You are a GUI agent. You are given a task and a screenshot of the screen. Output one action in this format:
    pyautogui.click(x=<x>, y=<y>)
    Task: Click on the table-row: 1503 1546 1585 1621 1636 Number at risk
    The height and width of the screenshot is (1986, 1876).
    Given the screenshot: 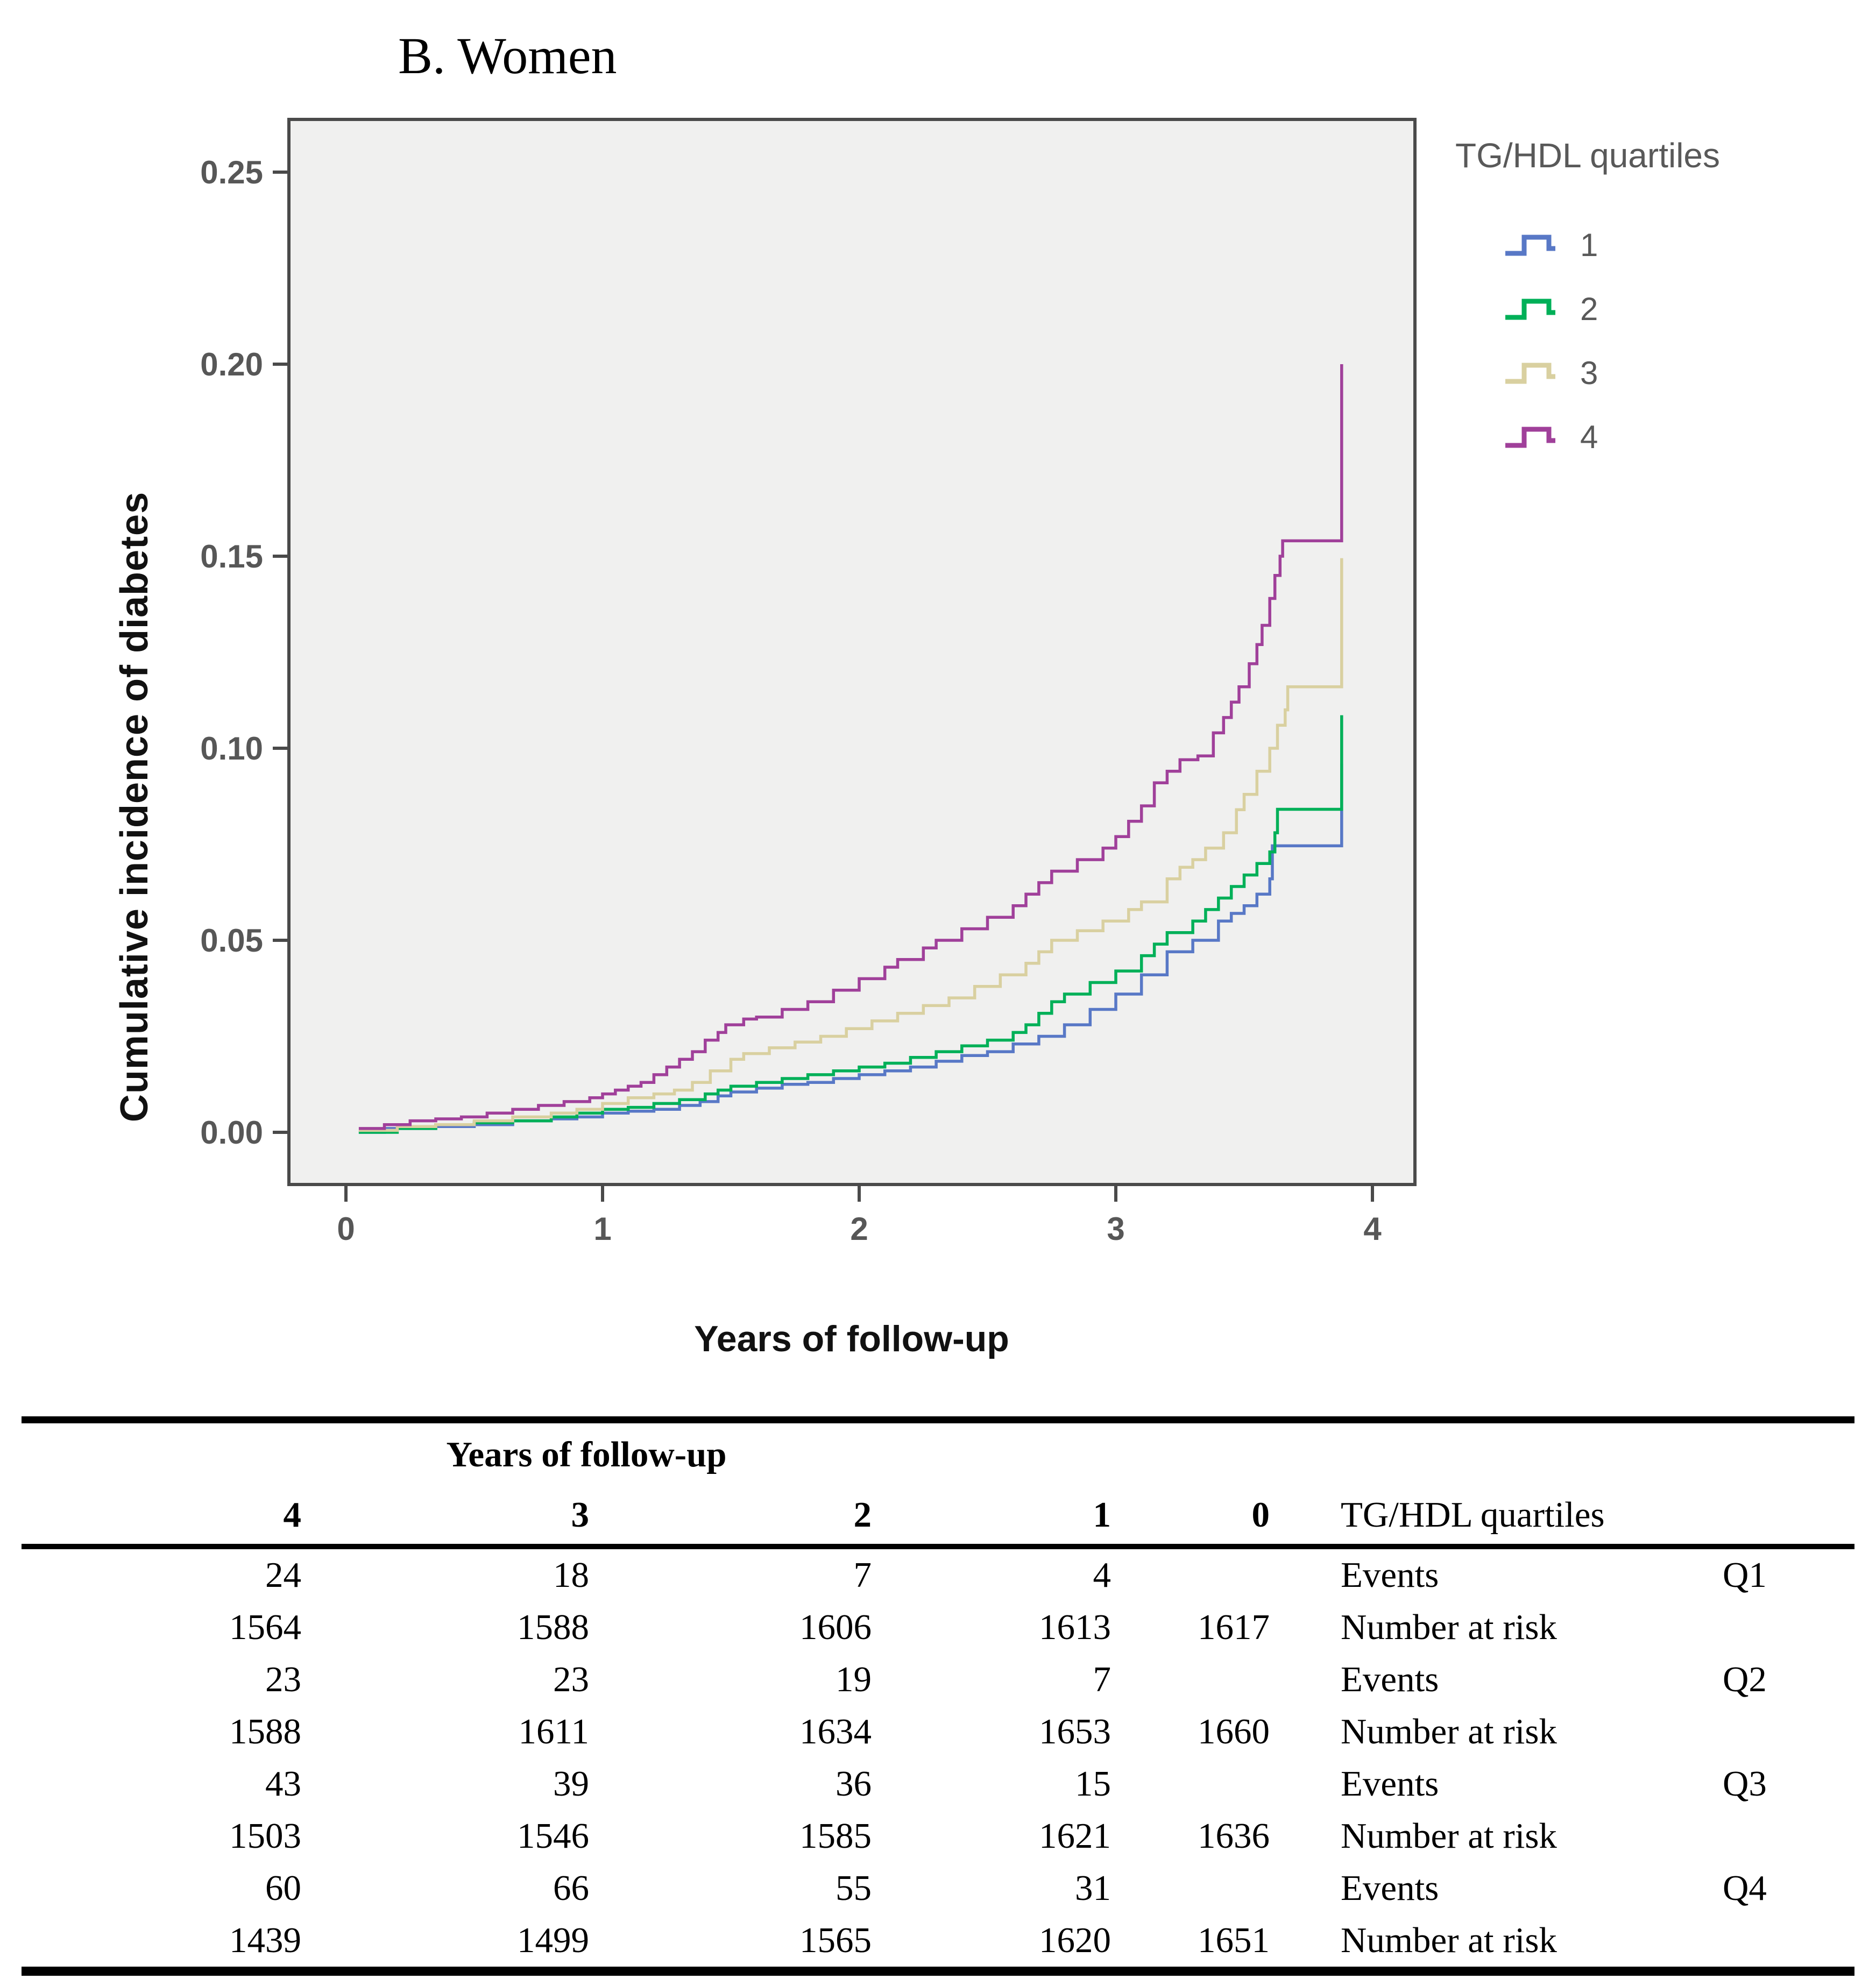 What is the action you would take?
    pyautogui.click(x=938, y=1836)
    